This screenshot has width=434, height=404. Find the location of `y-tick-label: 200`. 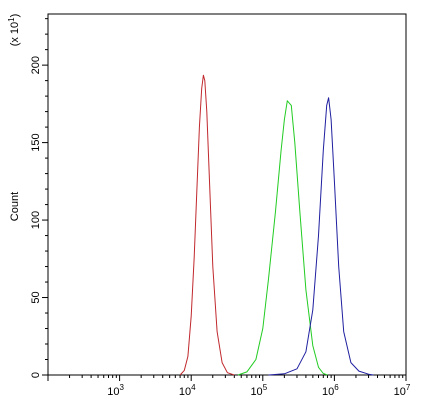

y-tick-label: 200 is located at coordinates (36, 65).